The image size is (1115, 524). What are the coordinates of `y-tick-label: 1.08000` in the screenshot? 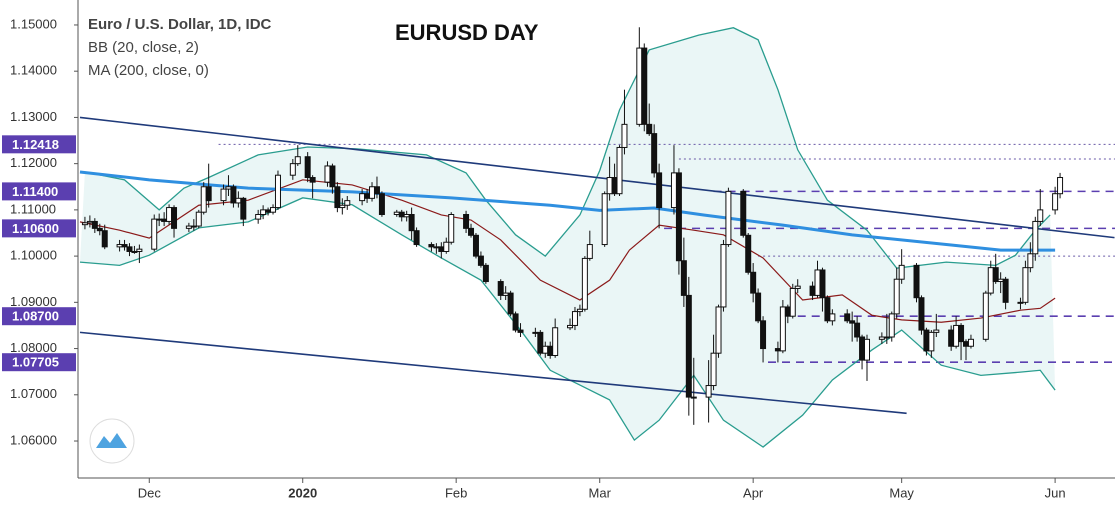 It's located at (33, 347).